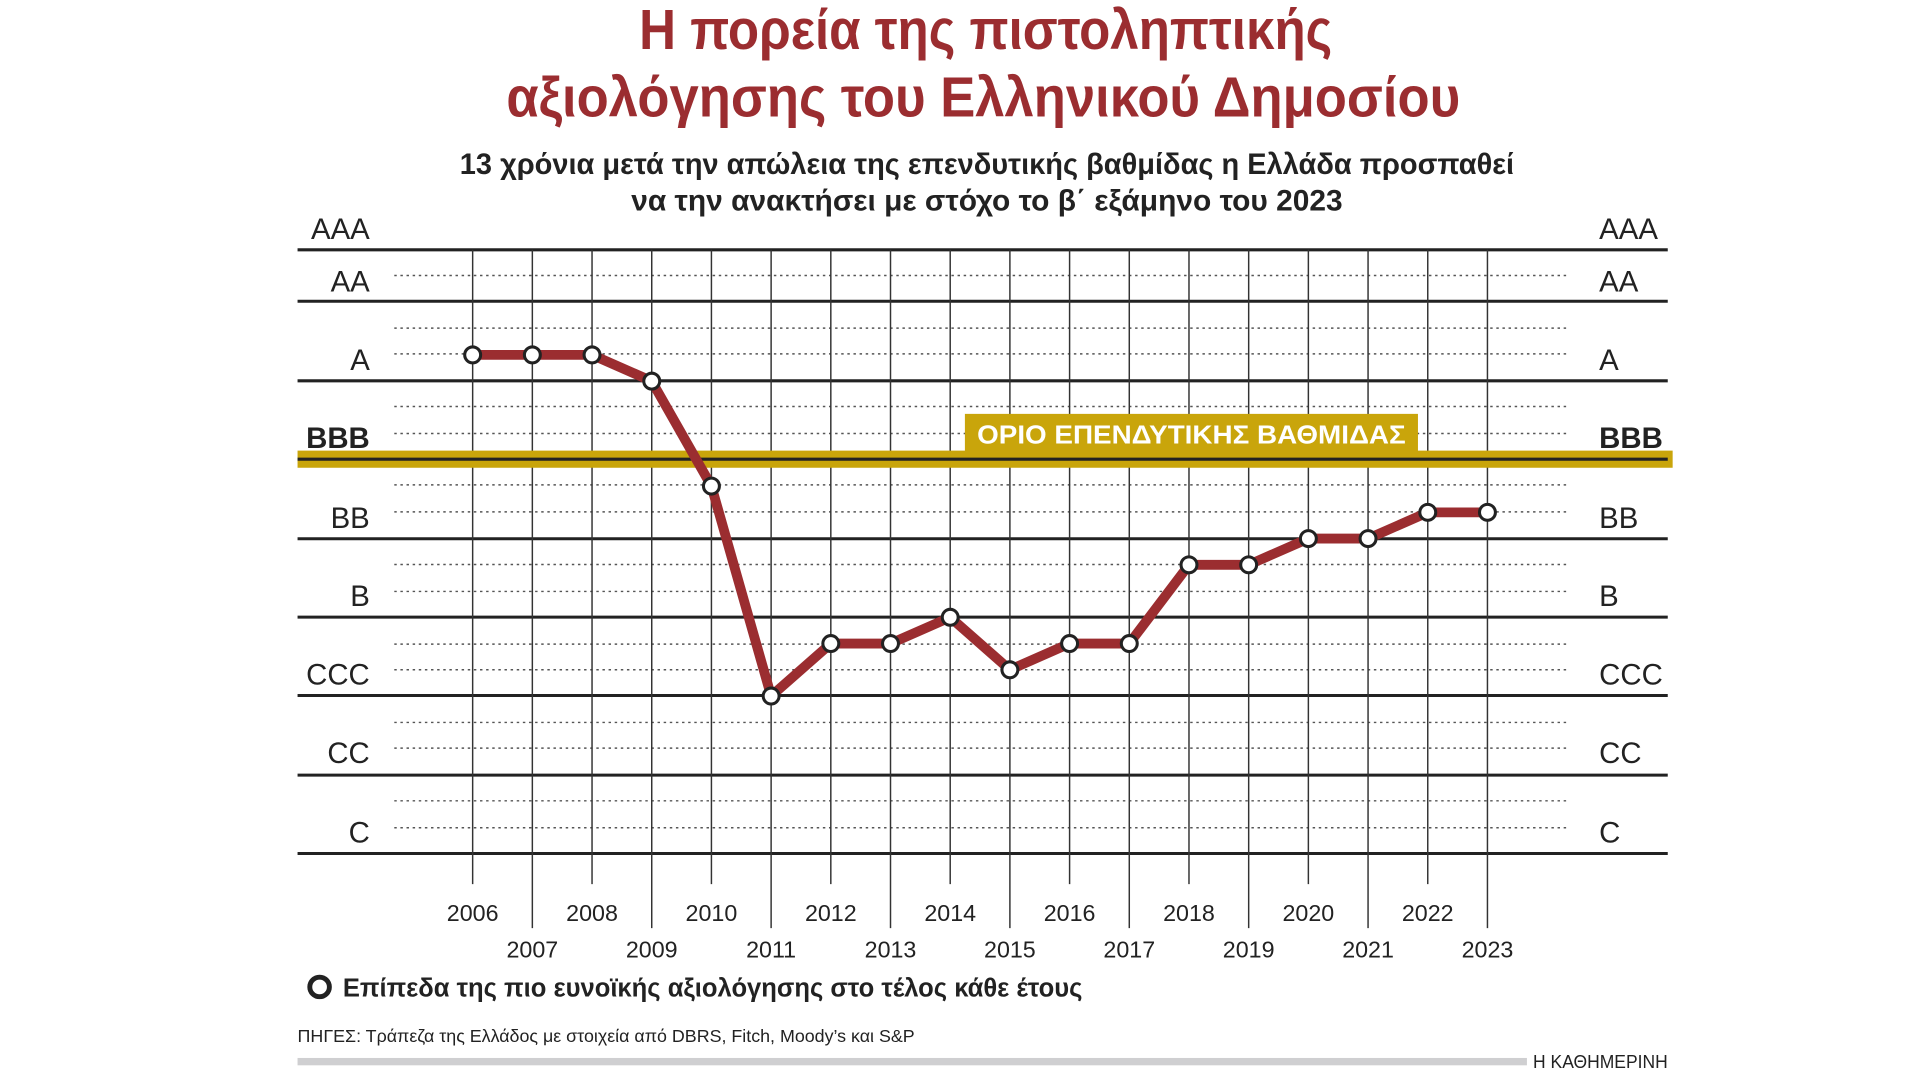 The image size is (1920, 1080). I want to click on brand-logo: Η ΚΑΘΗΜΕΡΙΝΗ, so click(1600, 1061).